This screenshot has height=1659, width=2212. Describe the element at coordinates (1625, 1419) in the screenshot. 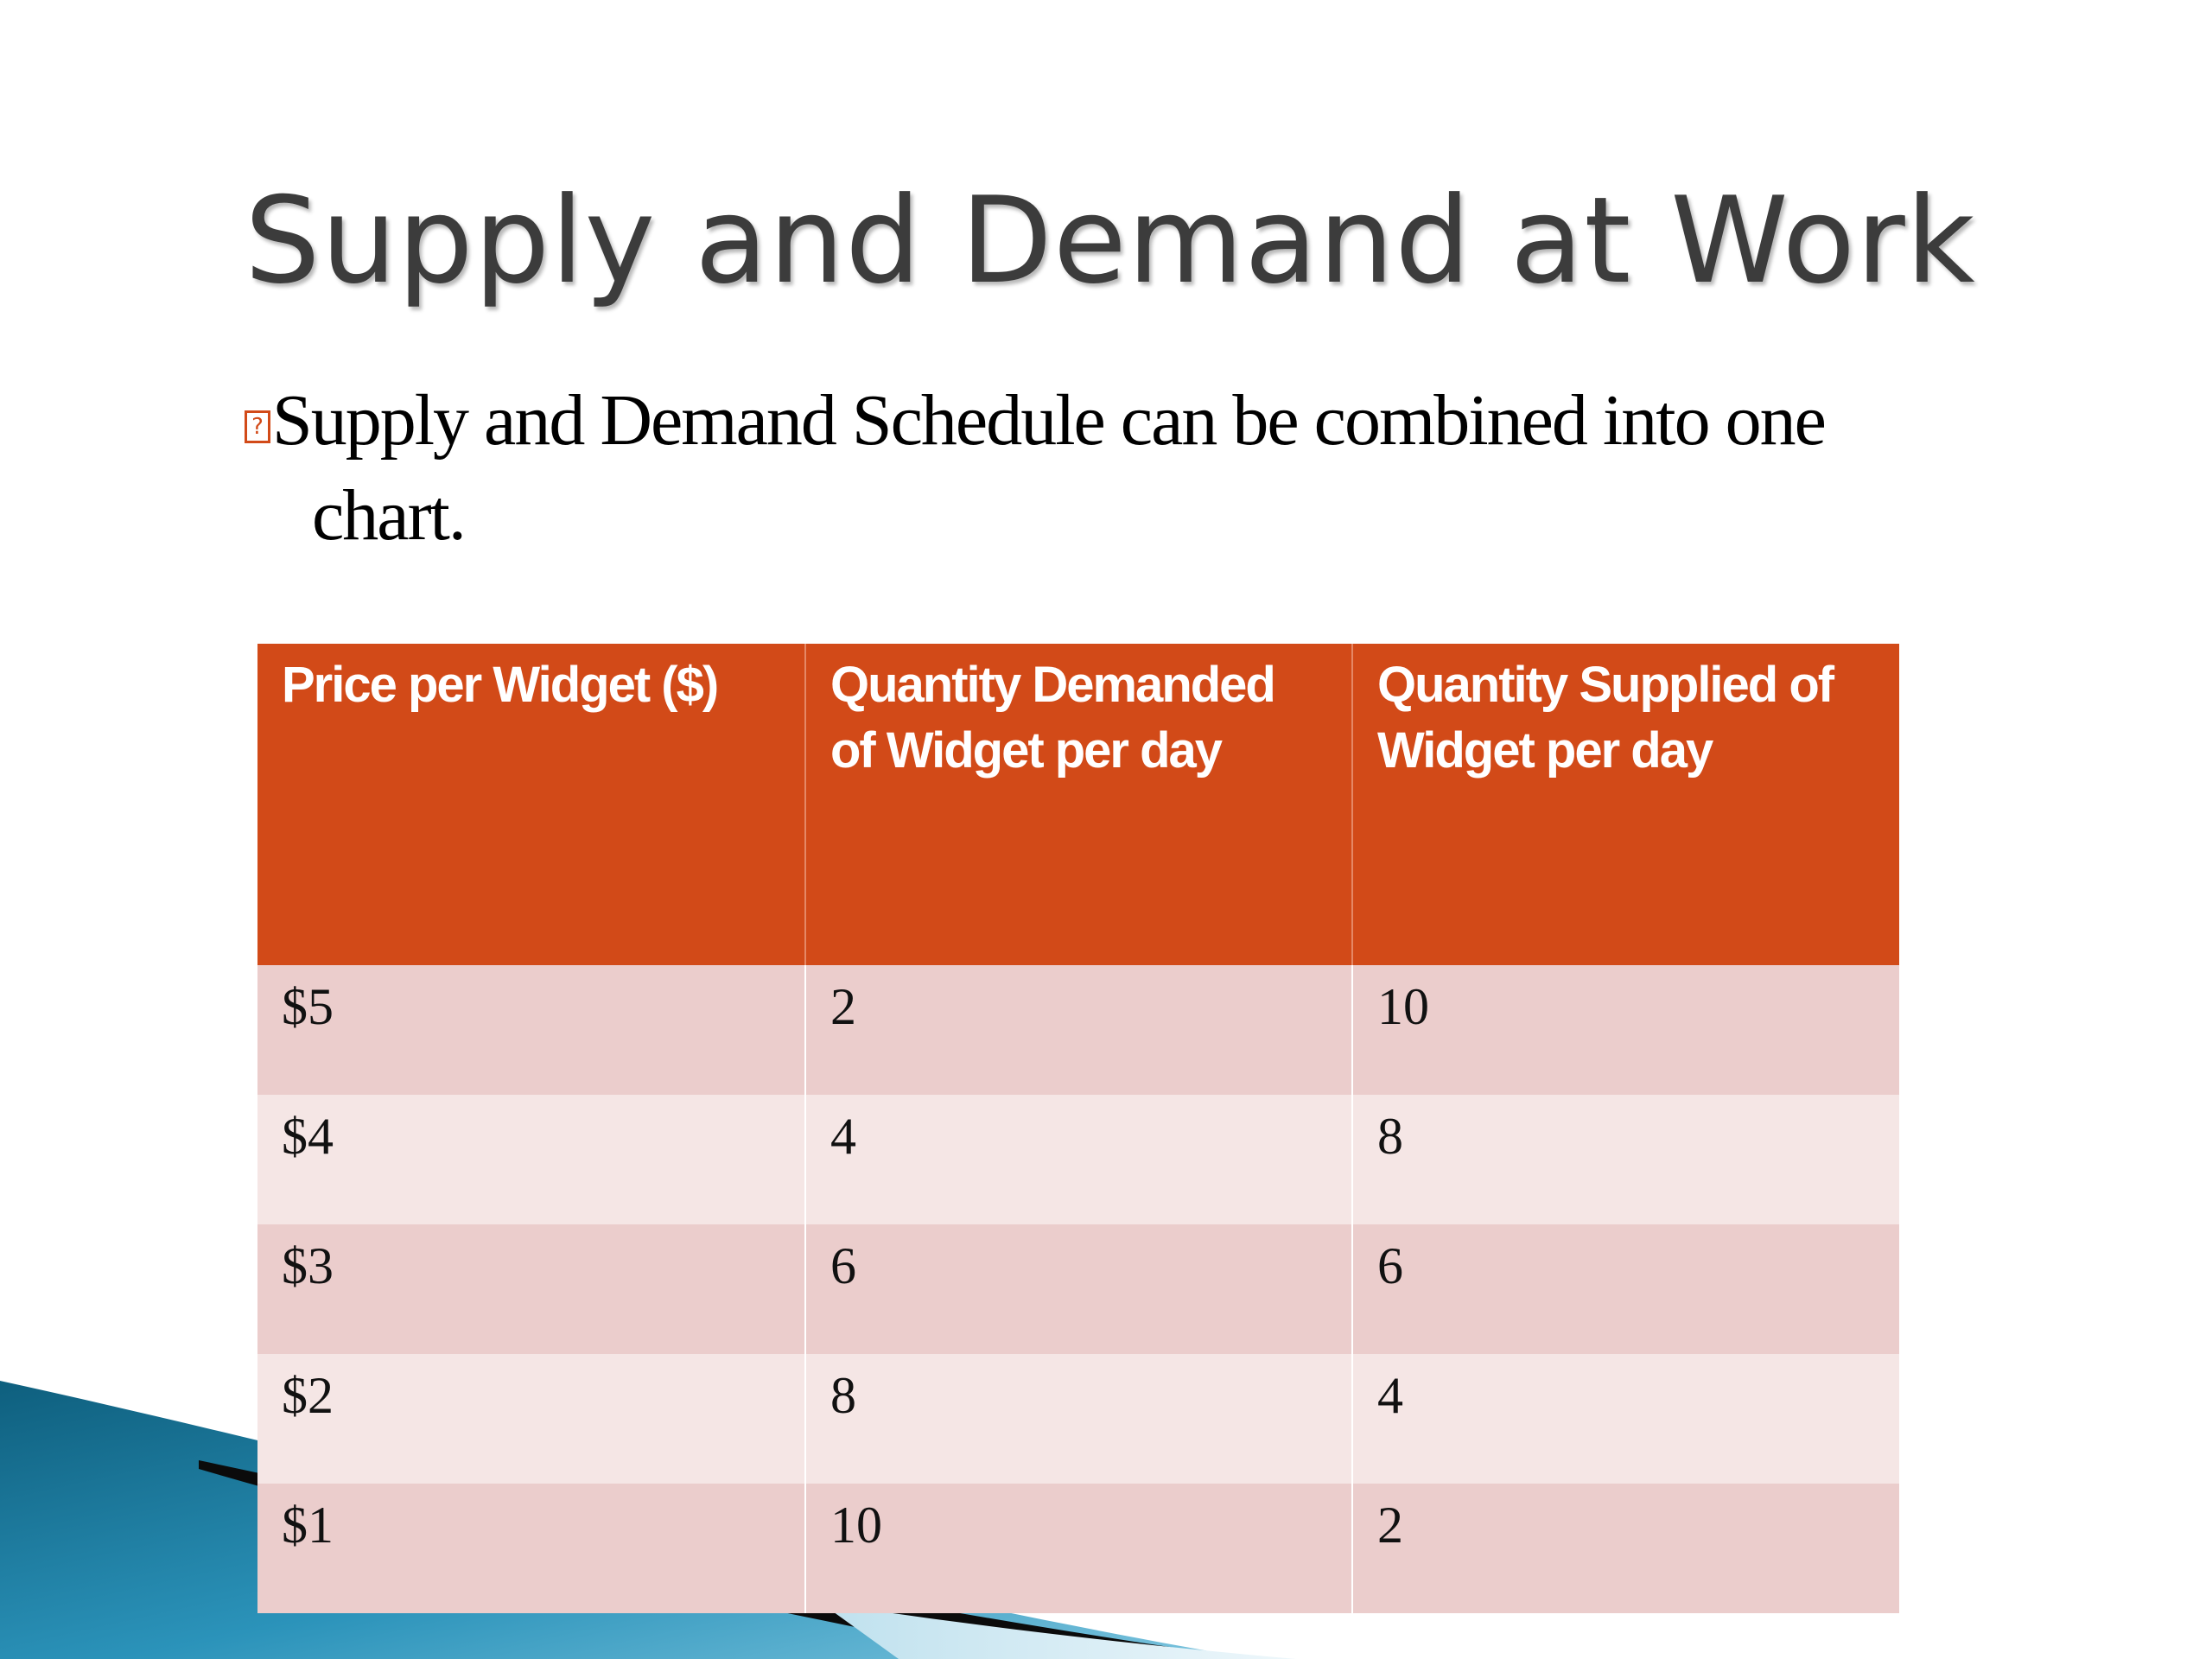

I see `cell-quantity-supplied: 4` at that location.